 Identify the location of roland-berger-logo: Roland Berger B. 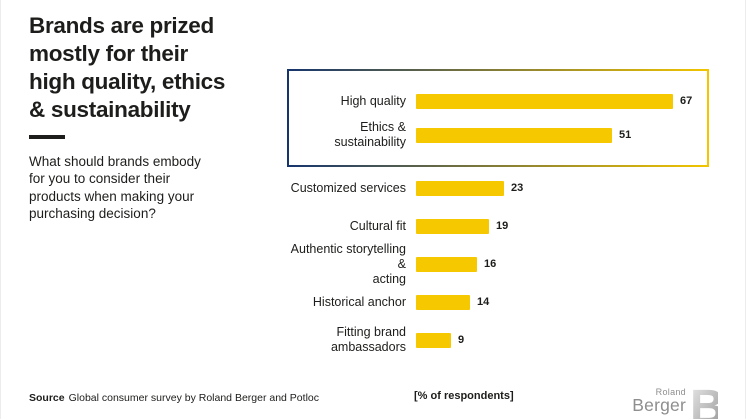
(678, 400).